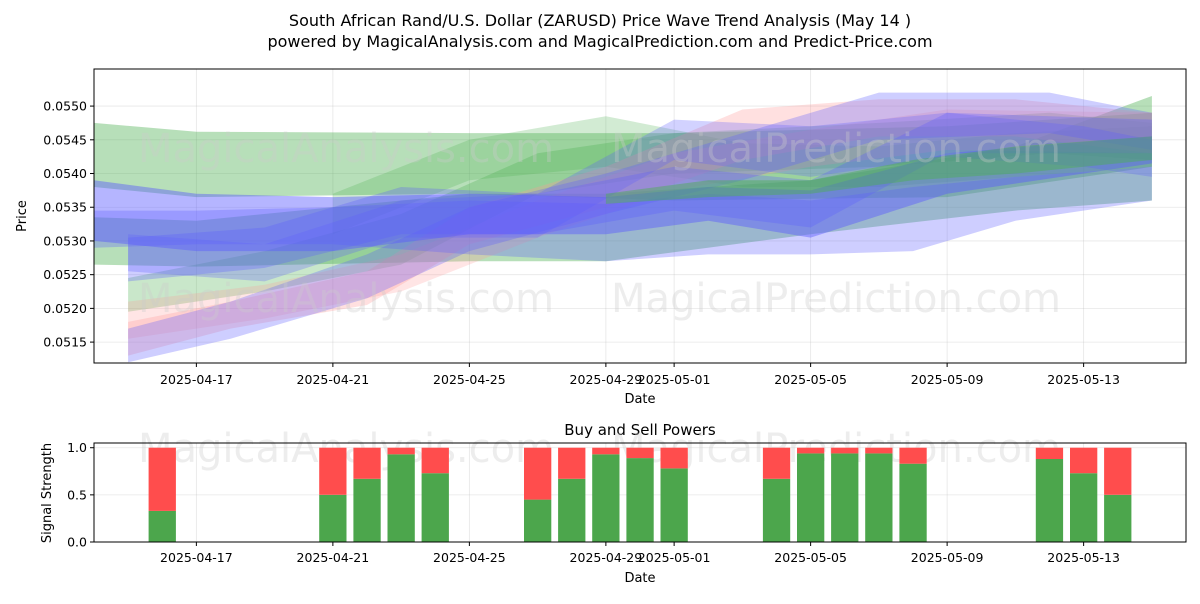 This screenshot has height=604, width=1200. What do you see at coordinates (65, 274) in the screenshot?
I see `main-y-tick-label-2: 0.0525` at bounding box center [65, 274].